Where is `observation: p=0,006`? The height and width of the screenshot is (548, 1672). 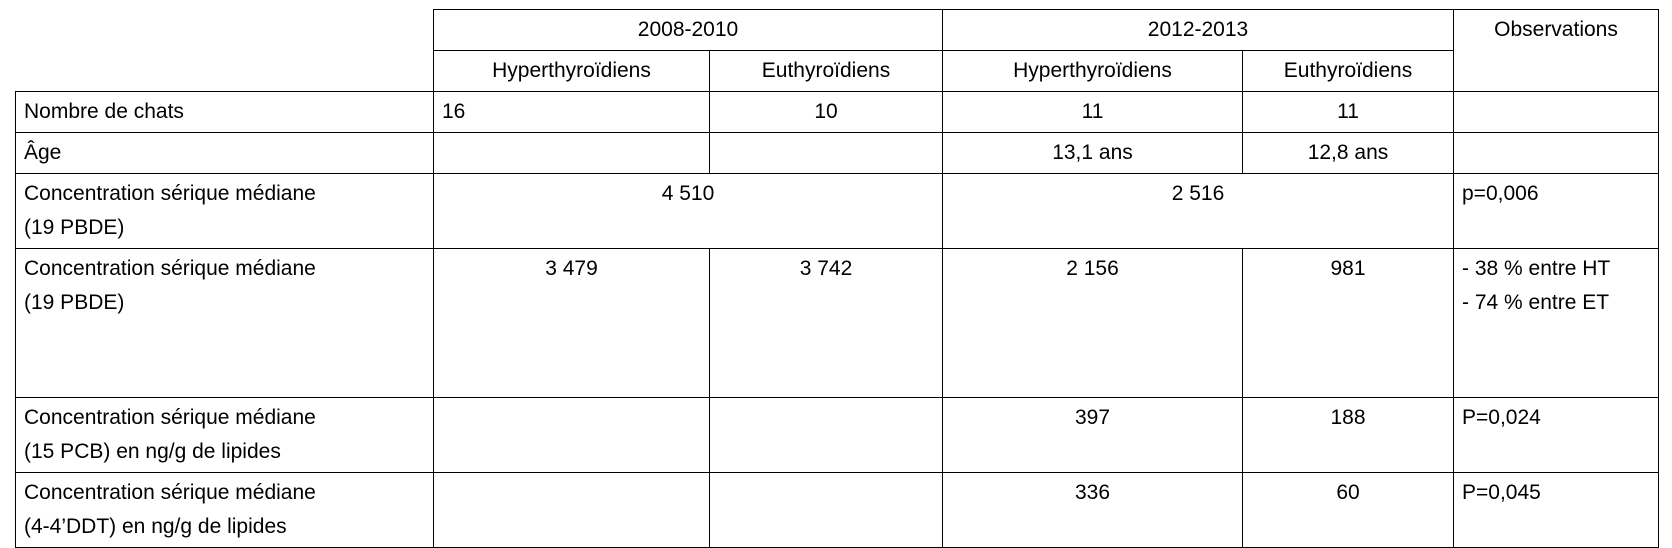
observation: p=0,006 is located at coordinates (1556, 211).